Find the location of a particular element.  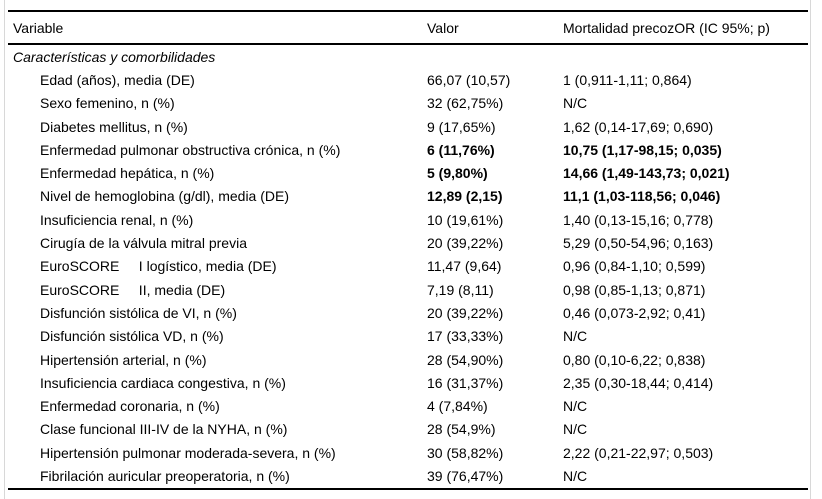

variable-cell: Enfermedad coronaria, n (%) is located at coordinates (130, 406).